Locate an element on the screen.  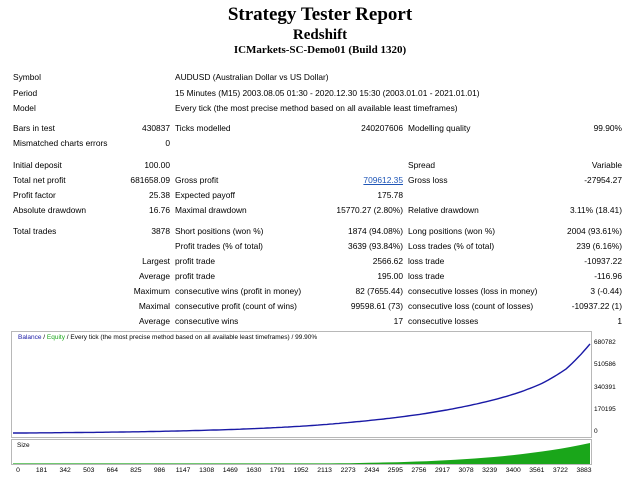
average-profit-value: 195.00 is located at coordinates (390, 276).